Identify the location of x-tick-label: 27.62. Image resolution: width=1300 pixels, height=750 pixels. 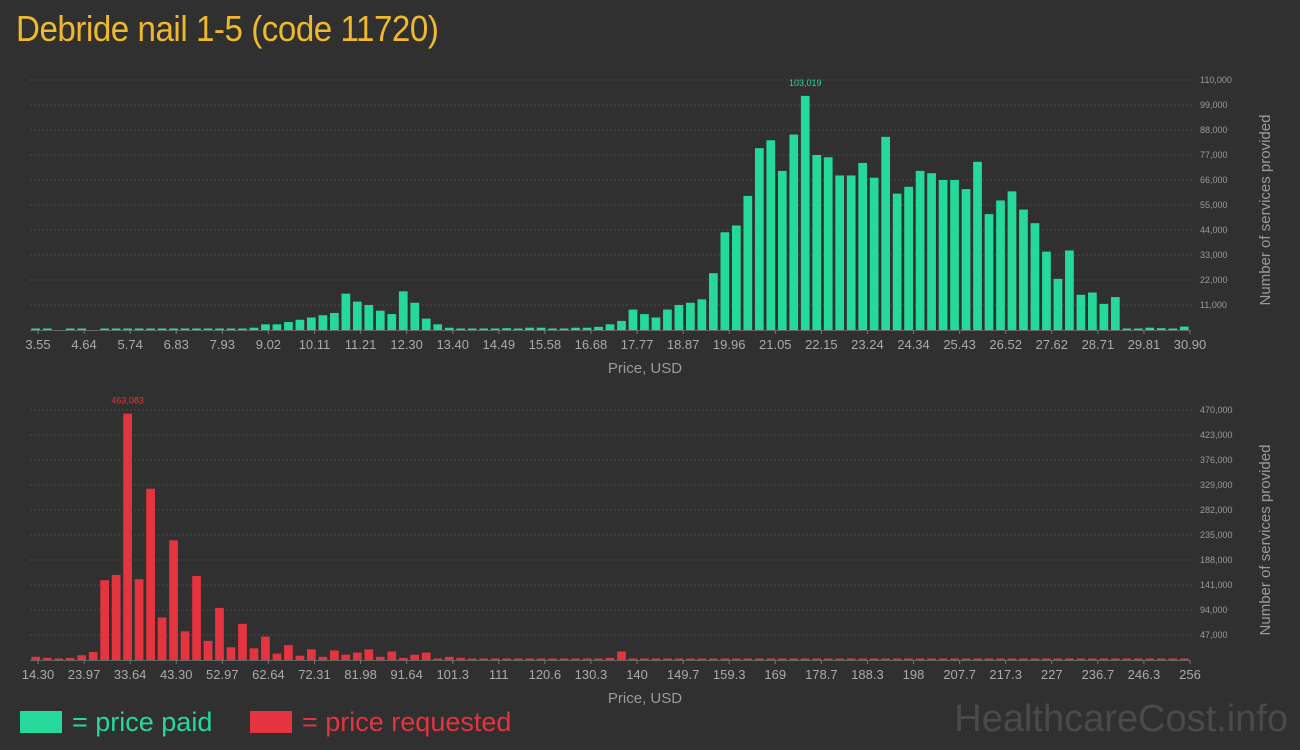
(1051, 344).